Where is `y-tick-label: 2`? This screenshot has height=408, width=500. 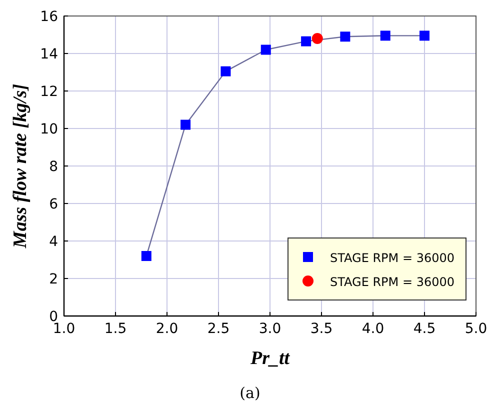
y-tick-label: 2 is located at coordinates (53, 280).